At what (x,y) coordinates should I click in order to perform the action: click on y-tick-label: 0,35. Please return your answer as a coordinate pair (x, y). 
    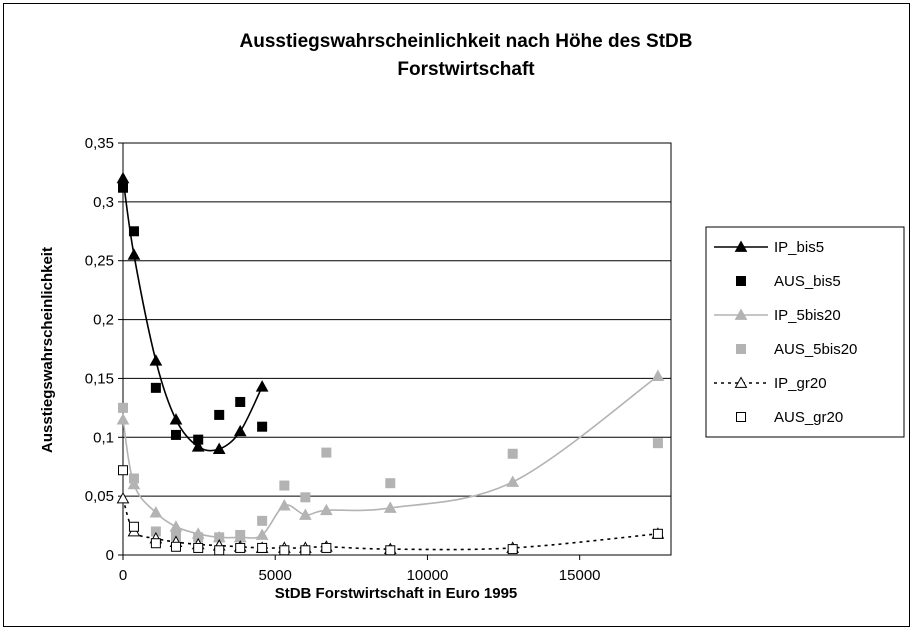
    Looking at the image, I should click on (99, 143).